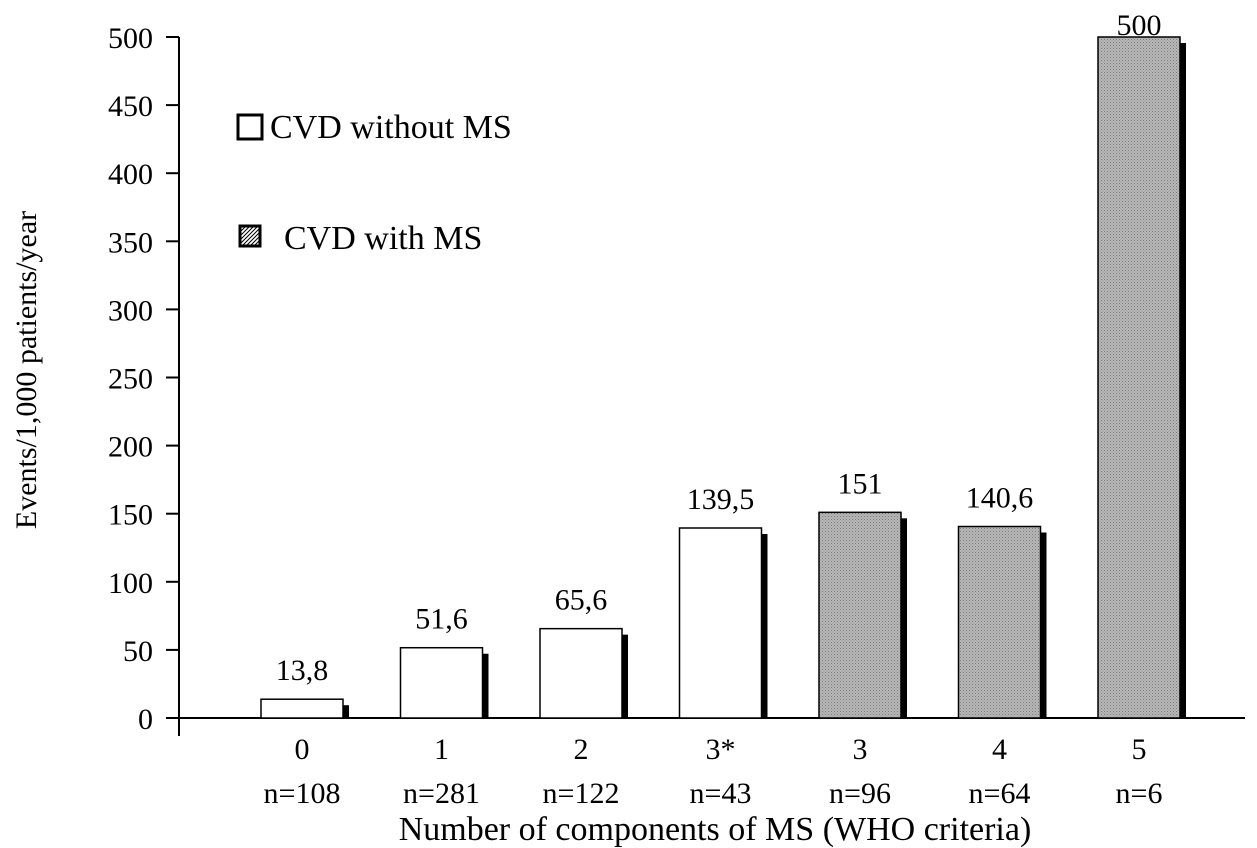 This screenshot has height=848, width=1257. I want to click on y-tick-label: 100, so click(130, 583).